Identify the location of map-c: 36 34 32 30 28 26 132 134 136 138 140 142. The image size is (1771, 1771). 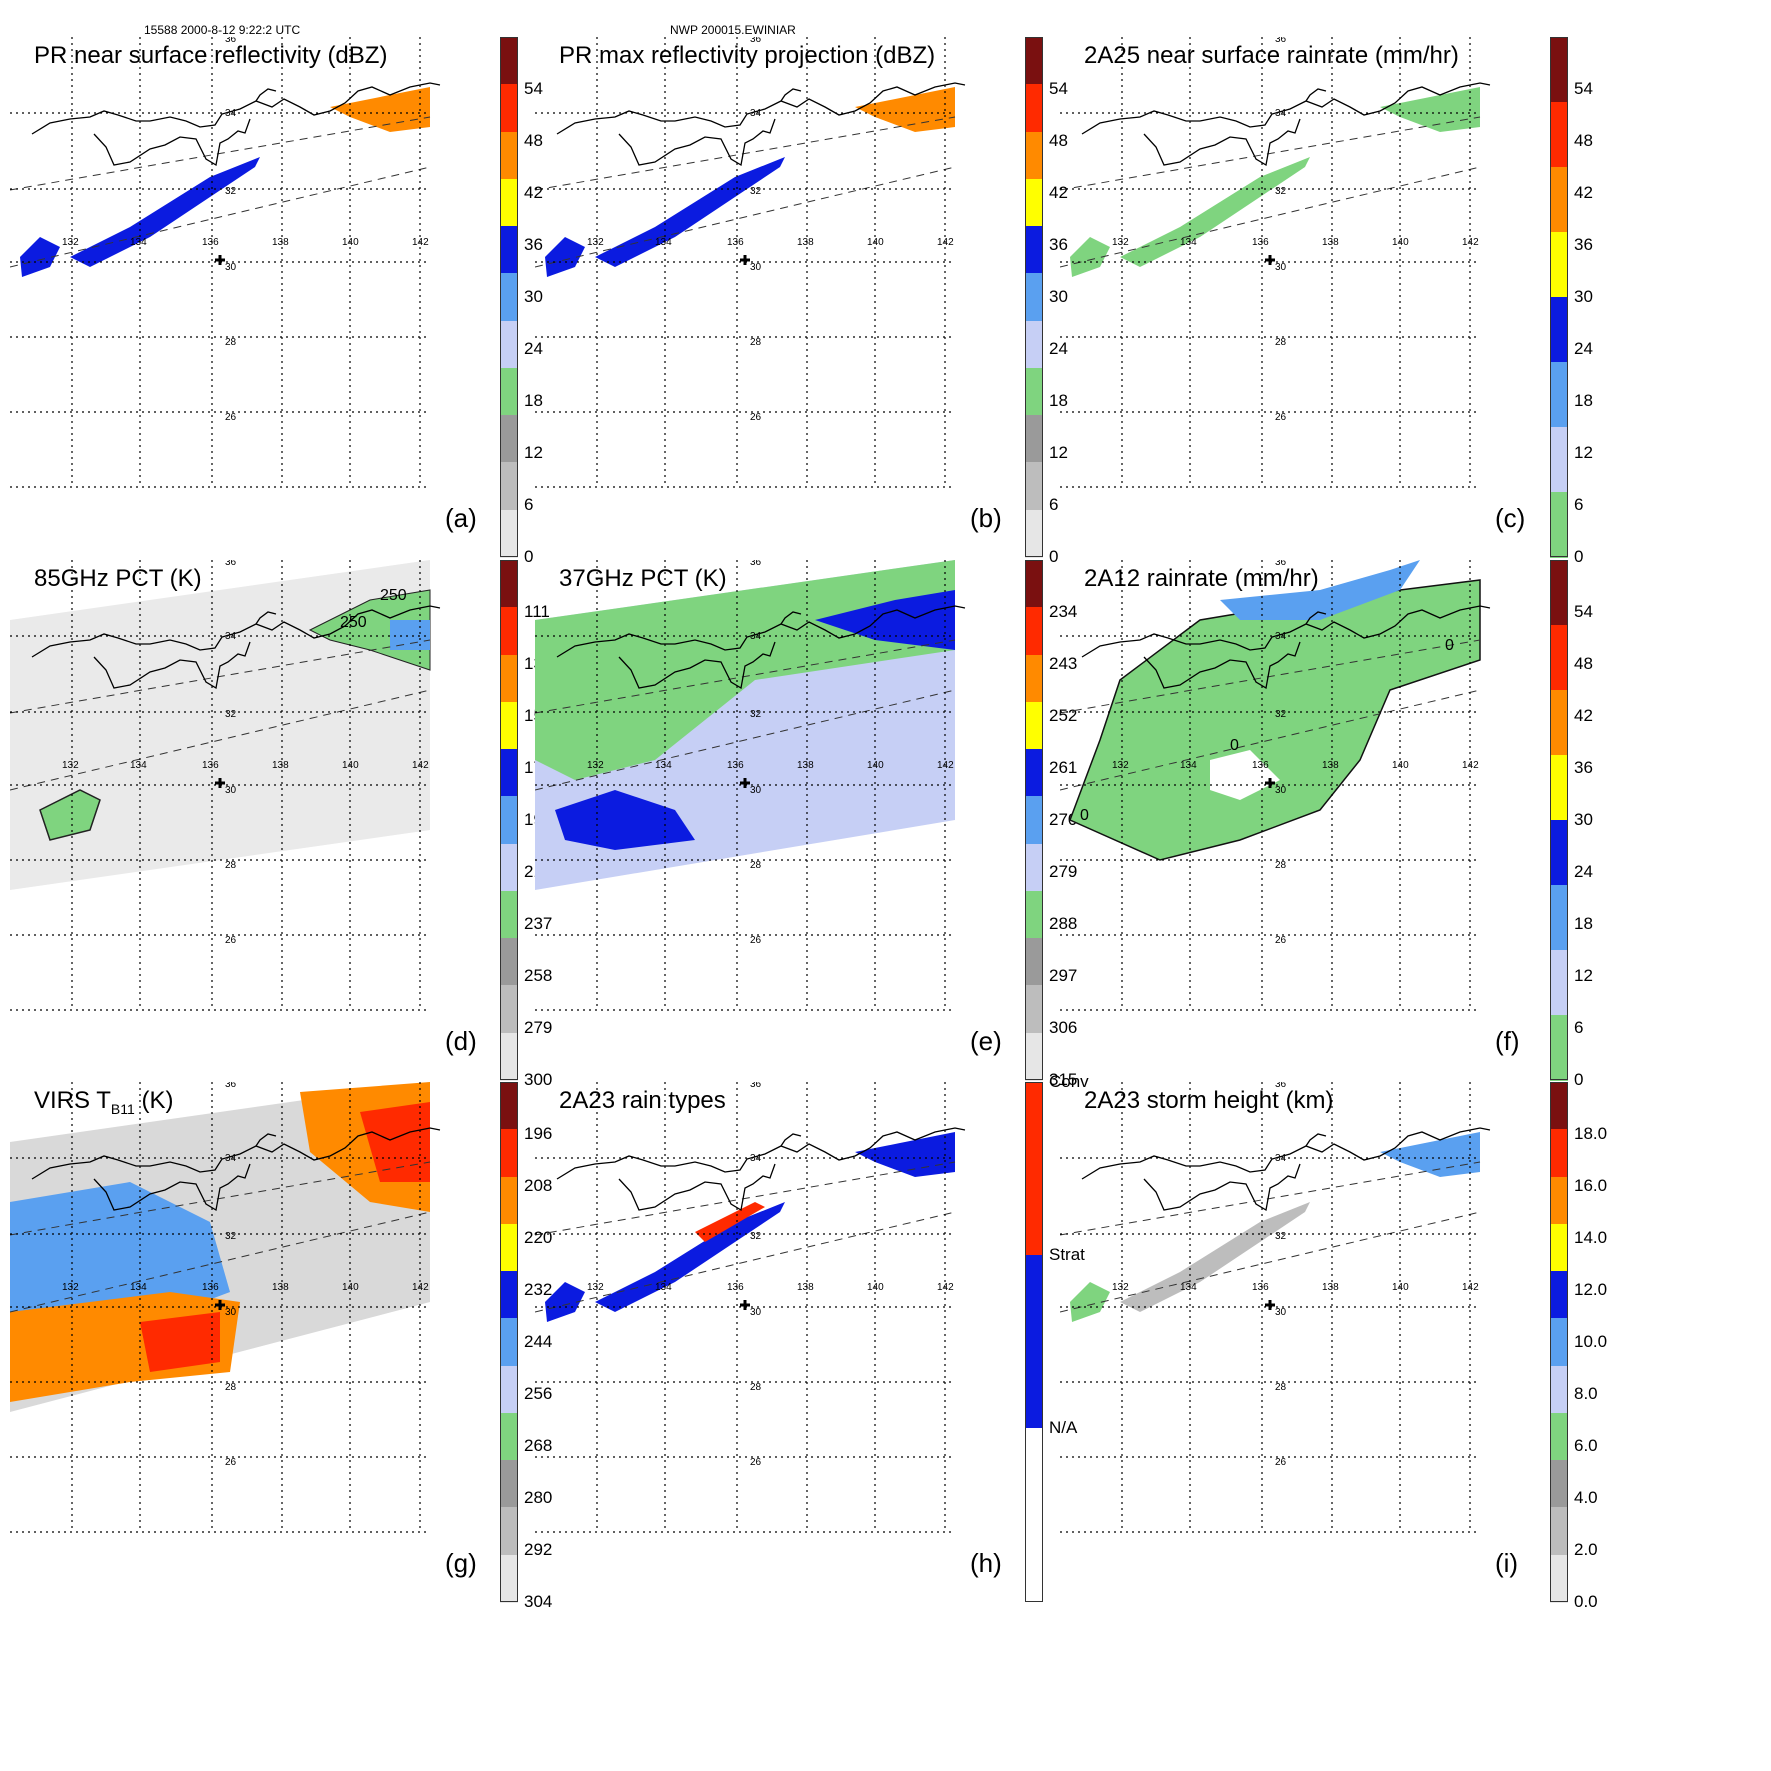
(1275, 262).